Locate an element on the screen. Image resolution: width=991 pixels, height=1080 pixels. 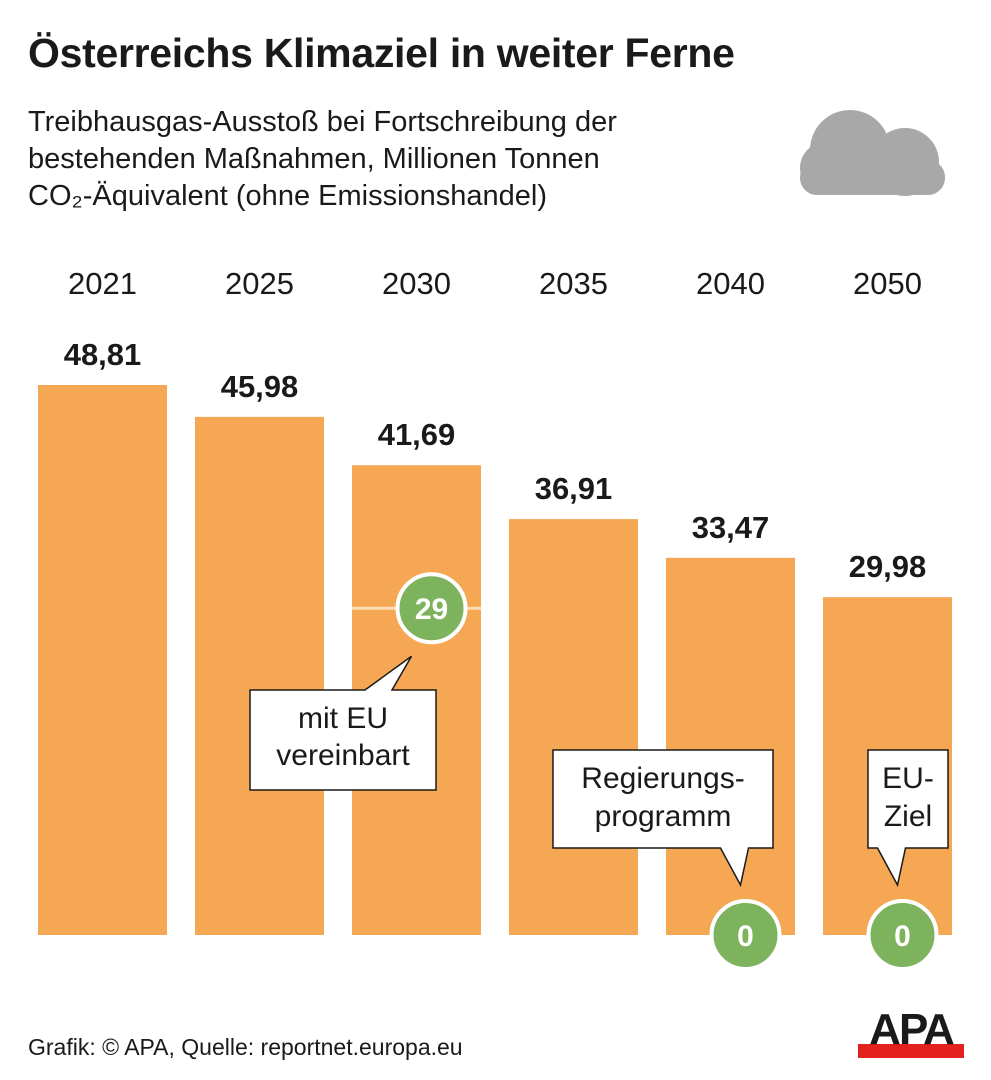
apa-logo: APA is located at coordinates (911, 1031).